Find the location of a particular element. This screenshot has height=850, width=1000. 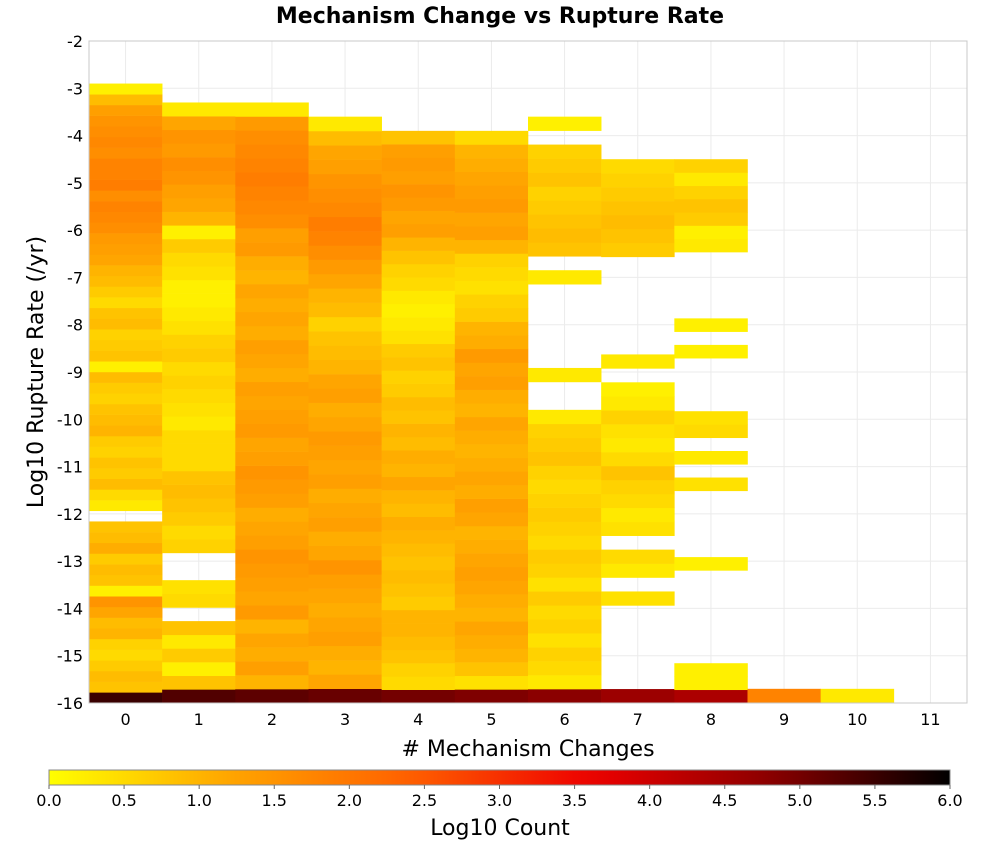

colorbar-tick-label-6: 3.0 is located at coordinates (499, 800).